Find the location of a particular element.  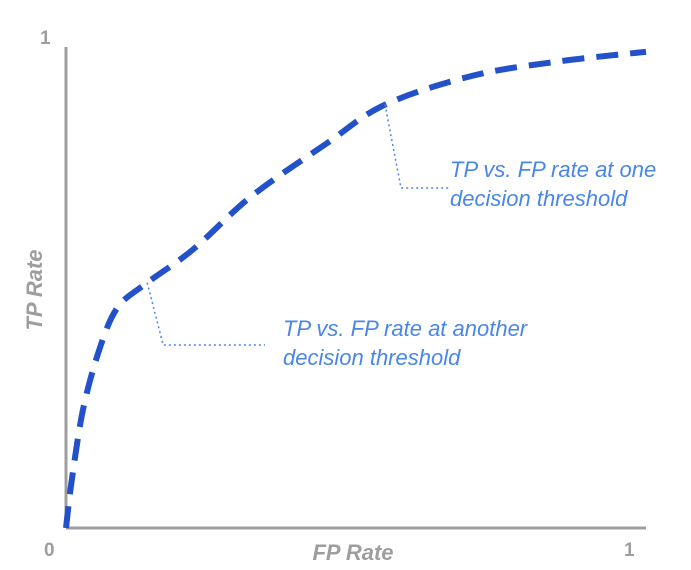

annotation-another-line-2: decision threshold is located at coordinates (372, 357).